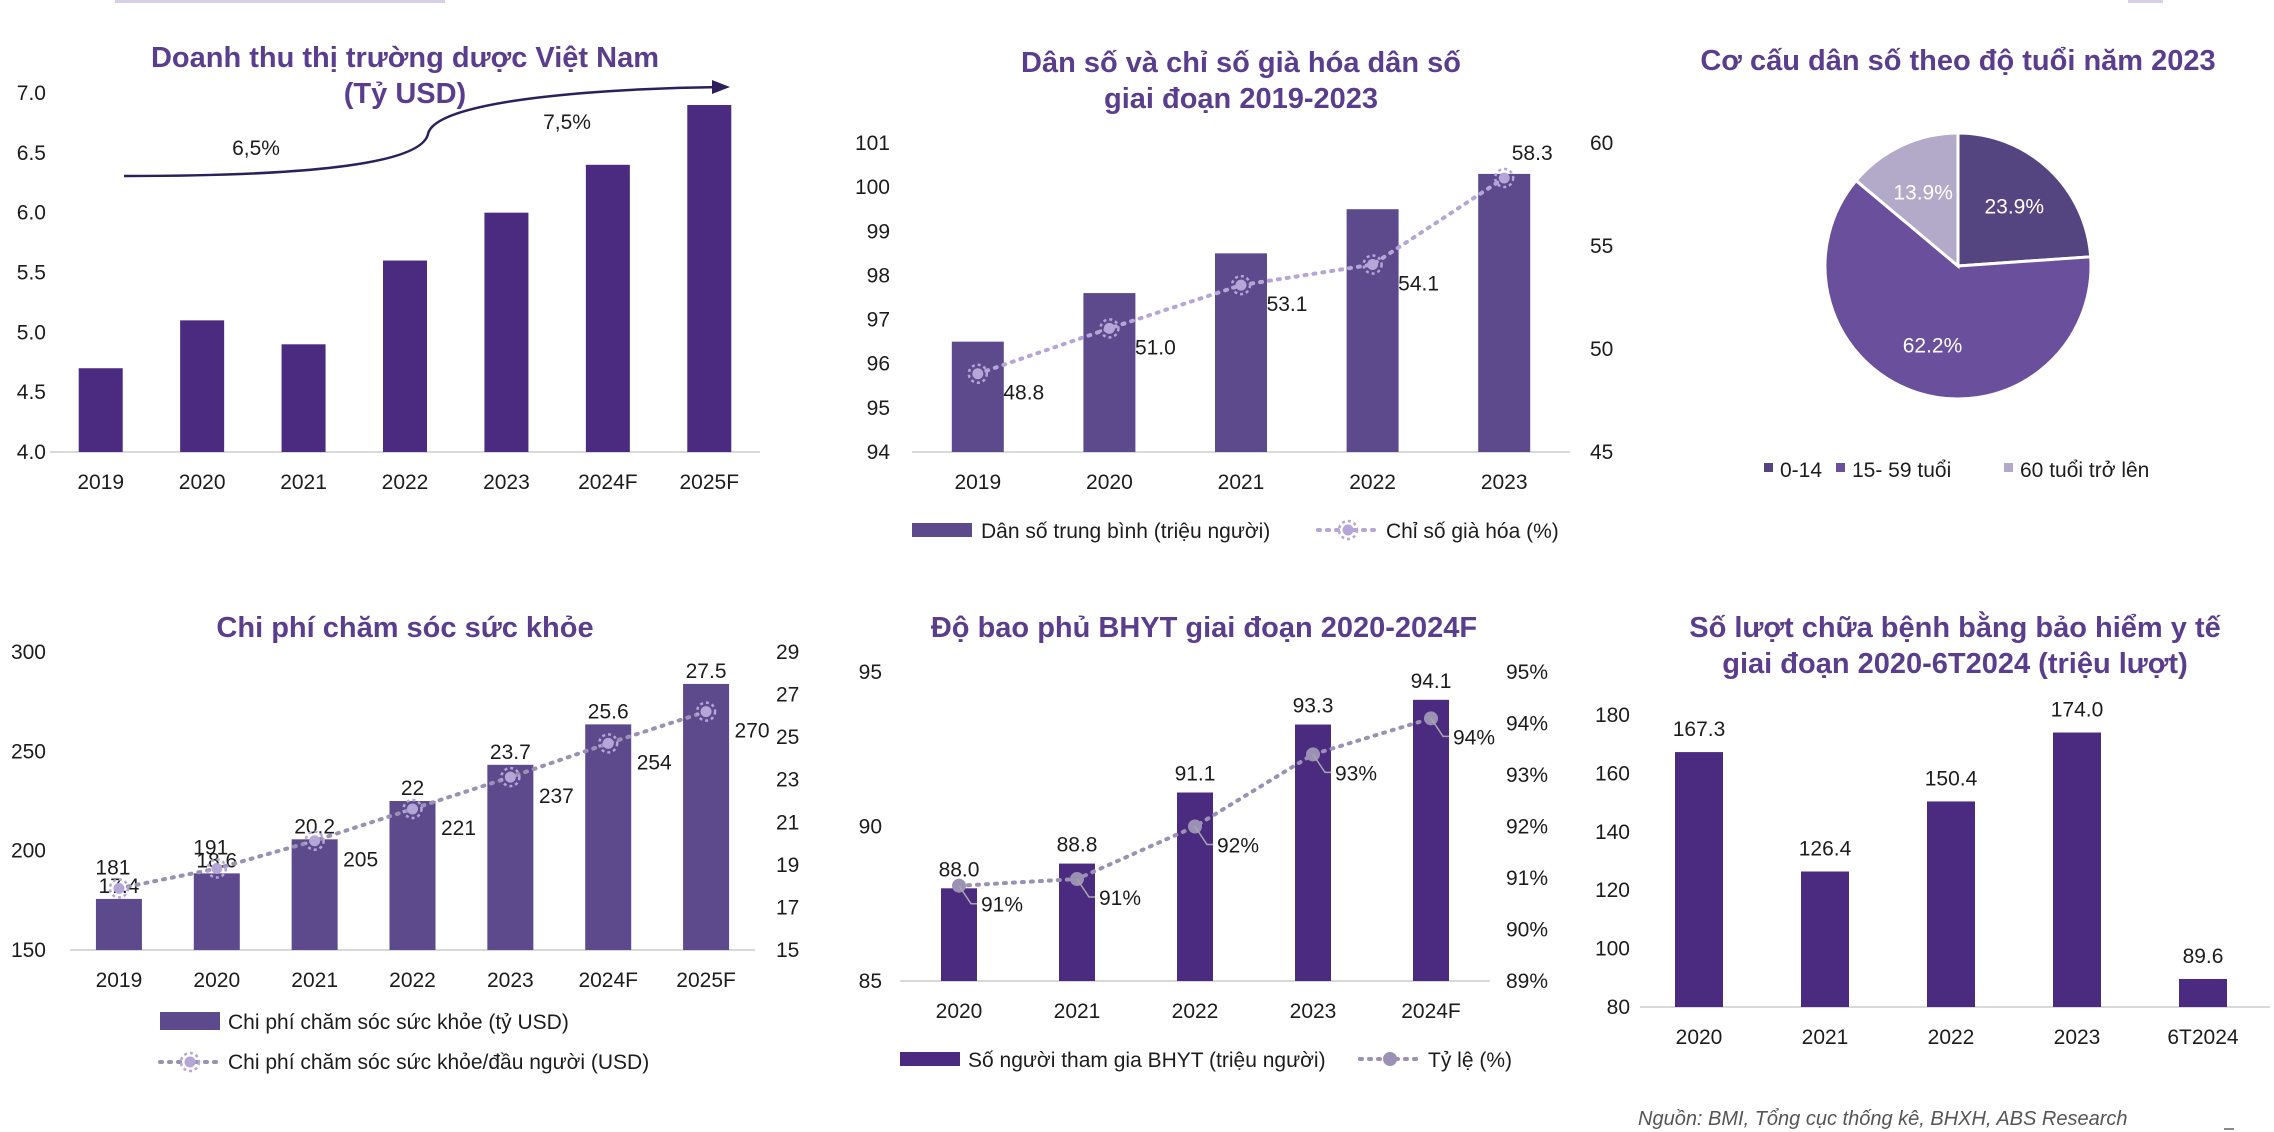 The width and height of the screenshot is (2274, 1132). Describe the element at coordinates (1527, 930) in the screenshot. I see `y-right-tick-label: 90%` at that location.